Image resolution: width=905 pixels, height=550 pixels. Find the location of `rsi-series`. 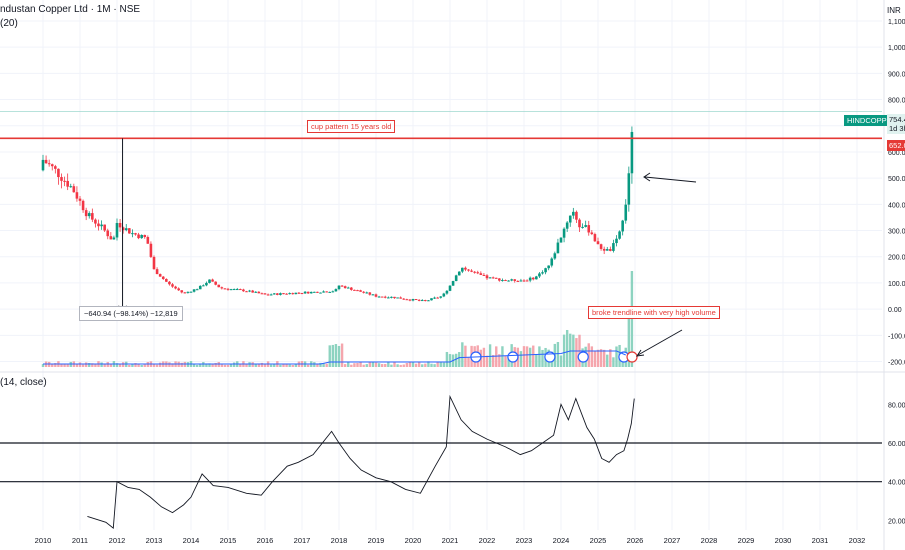

rsi-series is located at coordinates (361, 461).